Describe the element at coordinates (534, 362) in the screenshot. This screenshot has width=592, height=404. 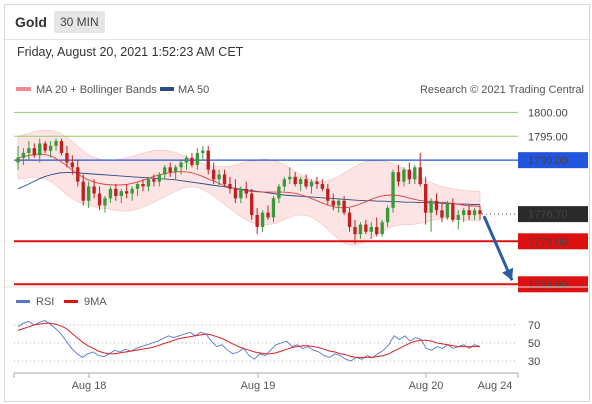
I see `rsi-tick-label: 30` at that location.